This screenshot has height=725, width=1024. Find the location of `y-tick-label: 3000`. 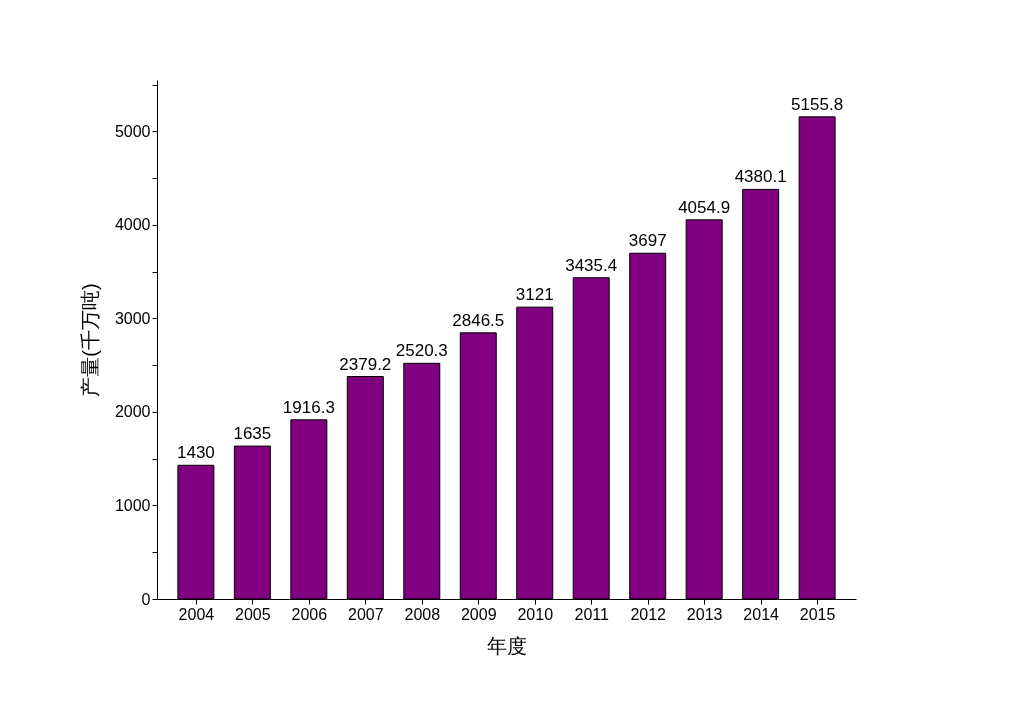

y-tick-label: 3000 is located at coordinates (132, 318).